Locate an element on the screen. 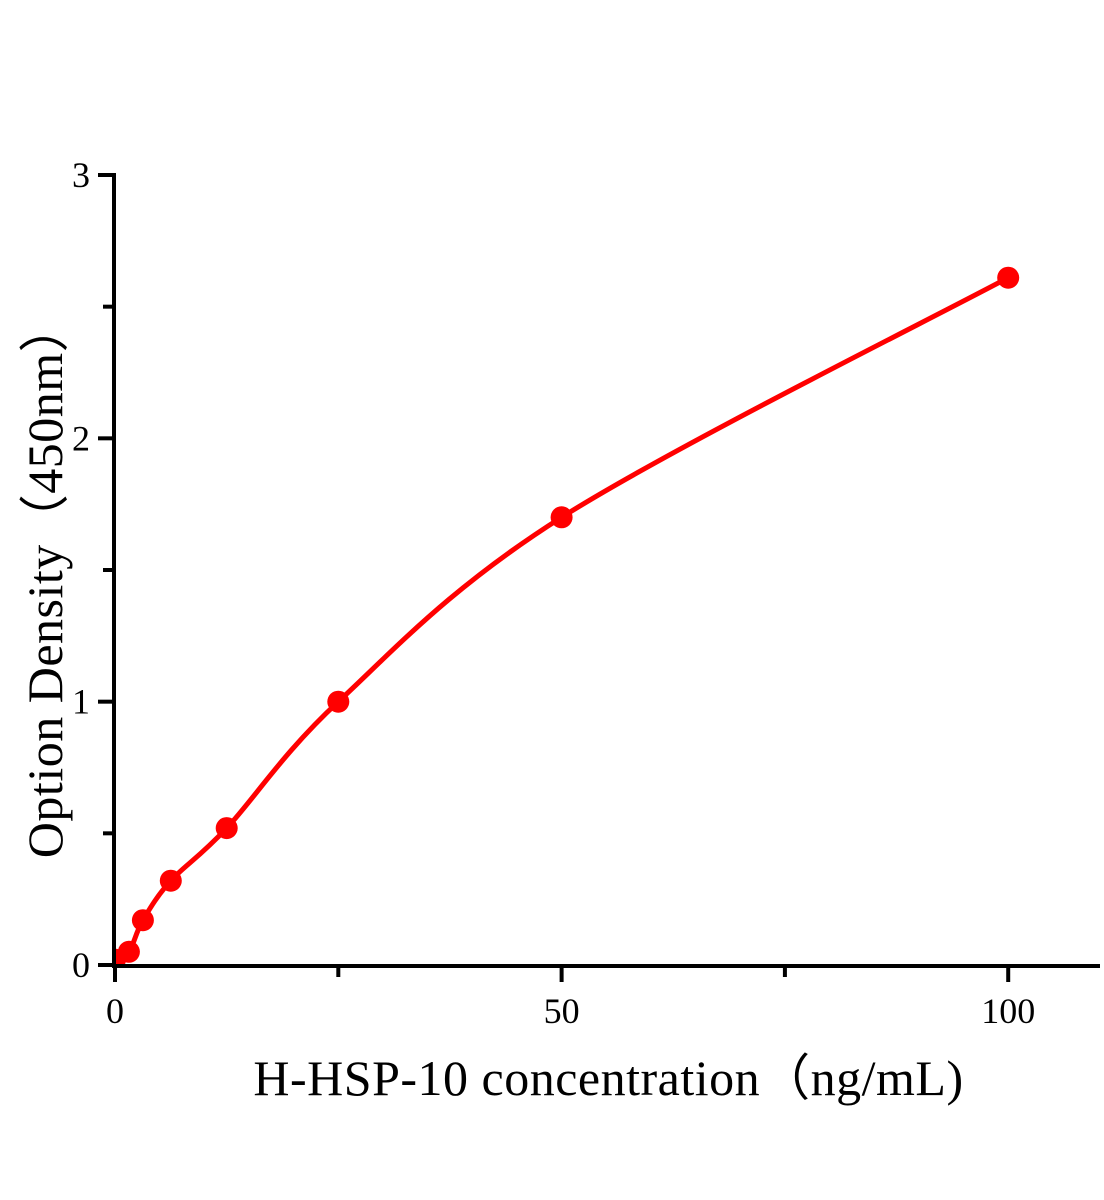 Image resolution: width=1104 pixels, height=1200 pixels. x-axis-title: H-HSP-10 concentration（ng/mL) is located at coordinates (608, 1078).